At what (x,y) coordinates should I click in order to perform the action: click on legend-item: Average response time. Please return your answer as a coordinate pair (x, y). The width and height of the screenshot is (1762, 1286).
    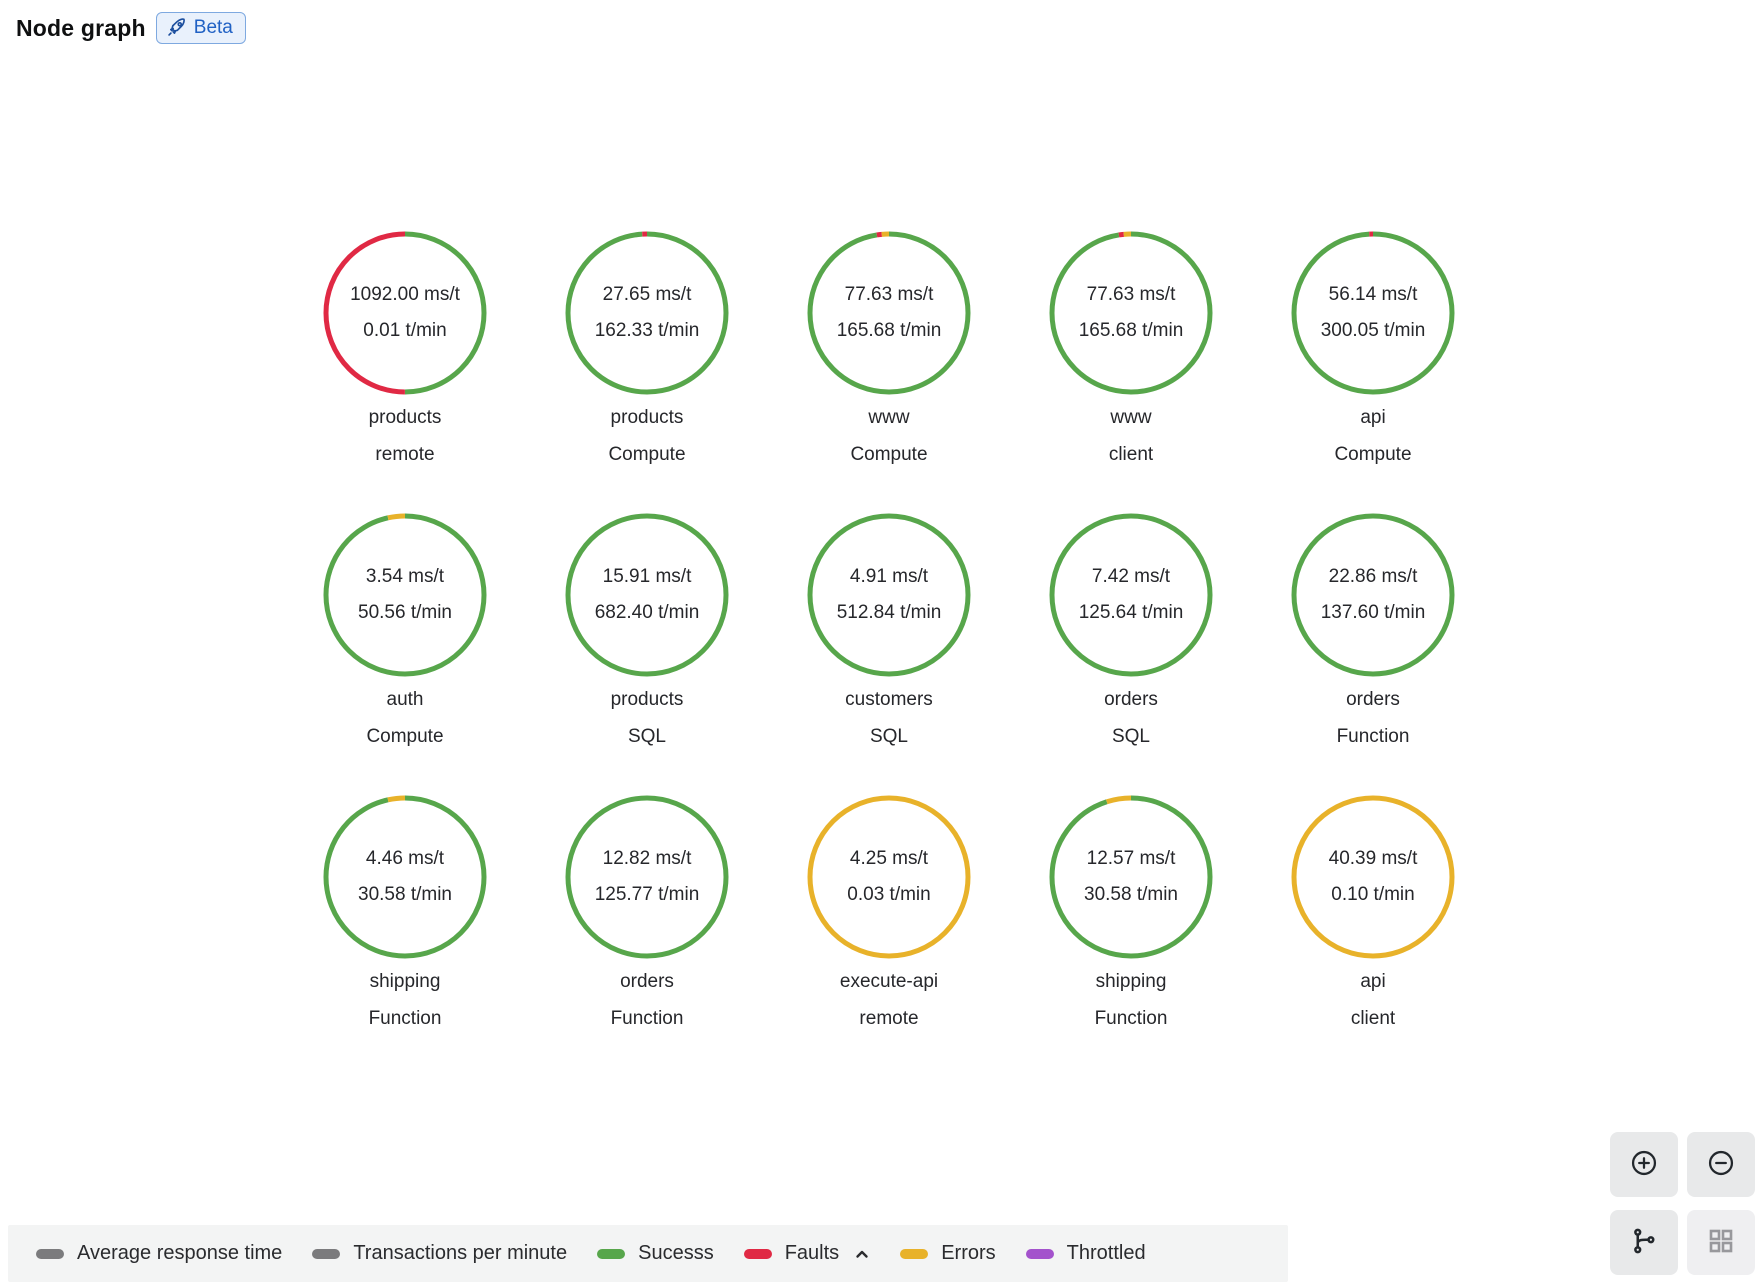
    Looking at the image, I should click on (159, 1253).